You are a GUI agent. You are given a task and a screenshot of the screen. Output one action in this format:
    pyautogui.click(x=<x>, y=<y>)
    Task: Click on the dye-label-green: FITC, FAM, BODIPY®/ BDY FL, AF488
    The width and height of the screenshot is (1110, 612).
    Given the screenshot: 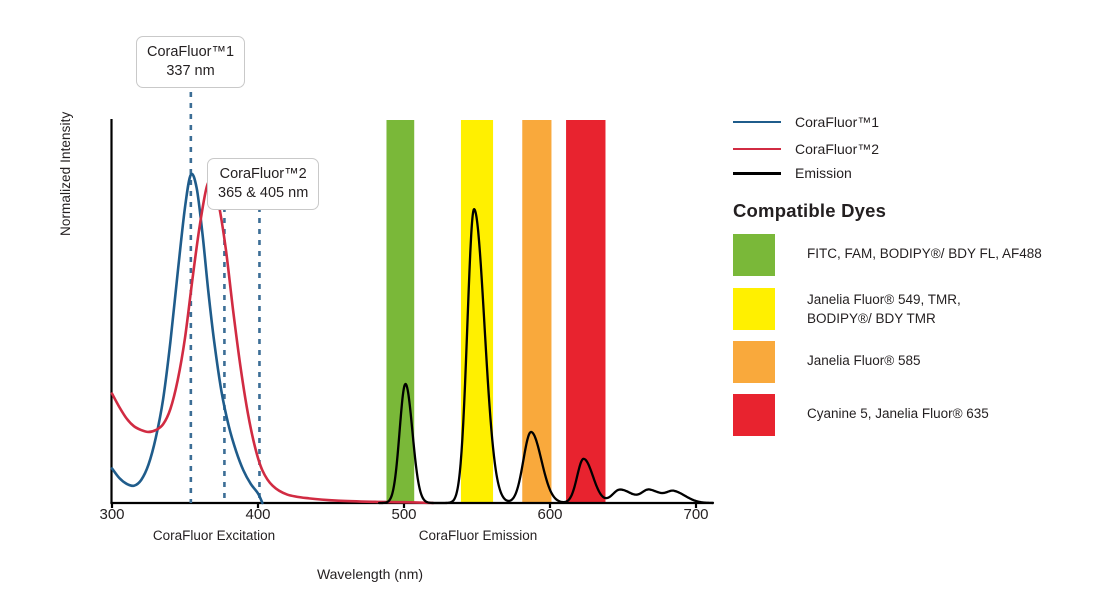 What is the action you would take?
    pyautogui.click(x=924, y=248)
    